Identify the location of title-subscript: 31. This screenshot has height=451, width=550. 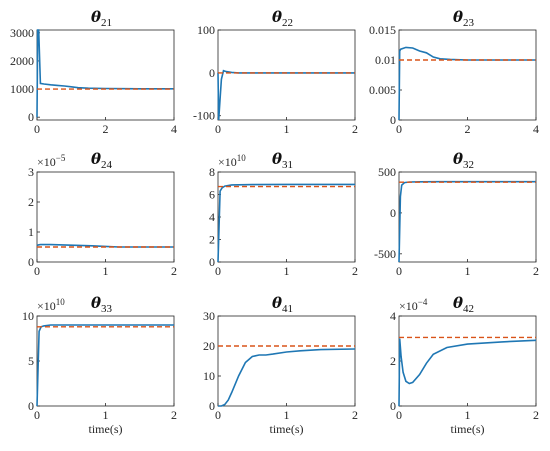
(287, 165).